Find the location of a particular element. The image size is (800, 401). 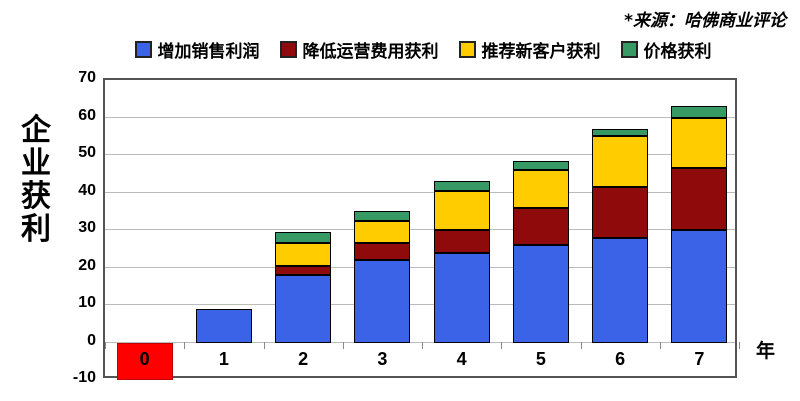

legend-label: 增加销售利润 is located at coordinates (208, 51).